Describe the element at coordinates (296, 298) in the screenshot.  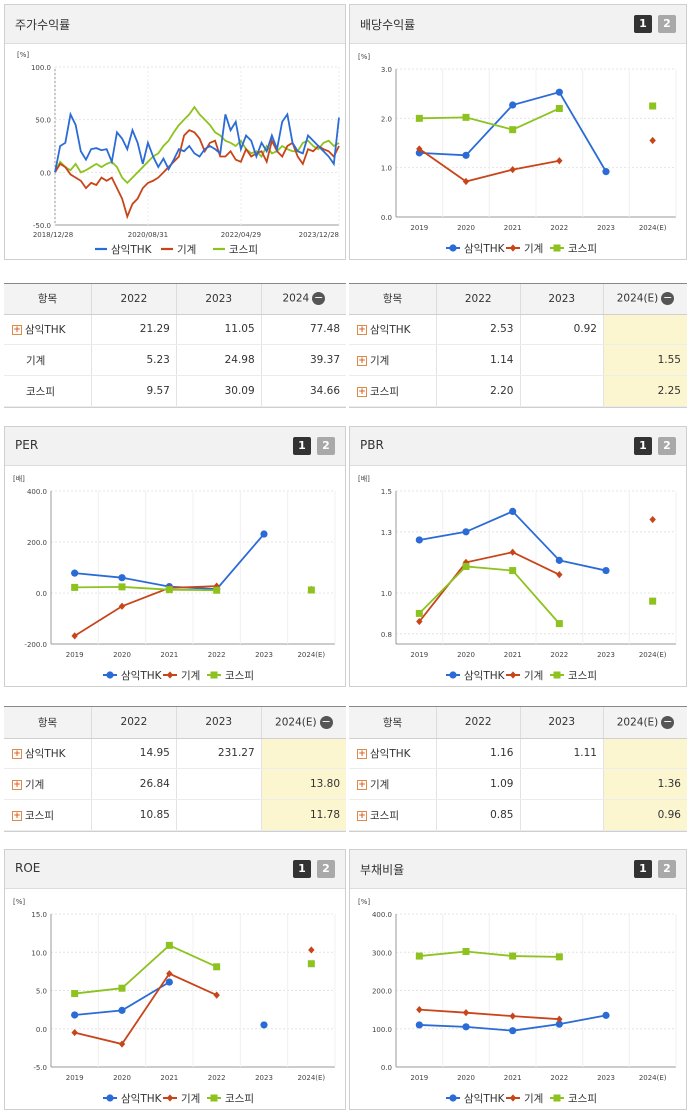
I see `col-header-2024-label: 2024` at that location.